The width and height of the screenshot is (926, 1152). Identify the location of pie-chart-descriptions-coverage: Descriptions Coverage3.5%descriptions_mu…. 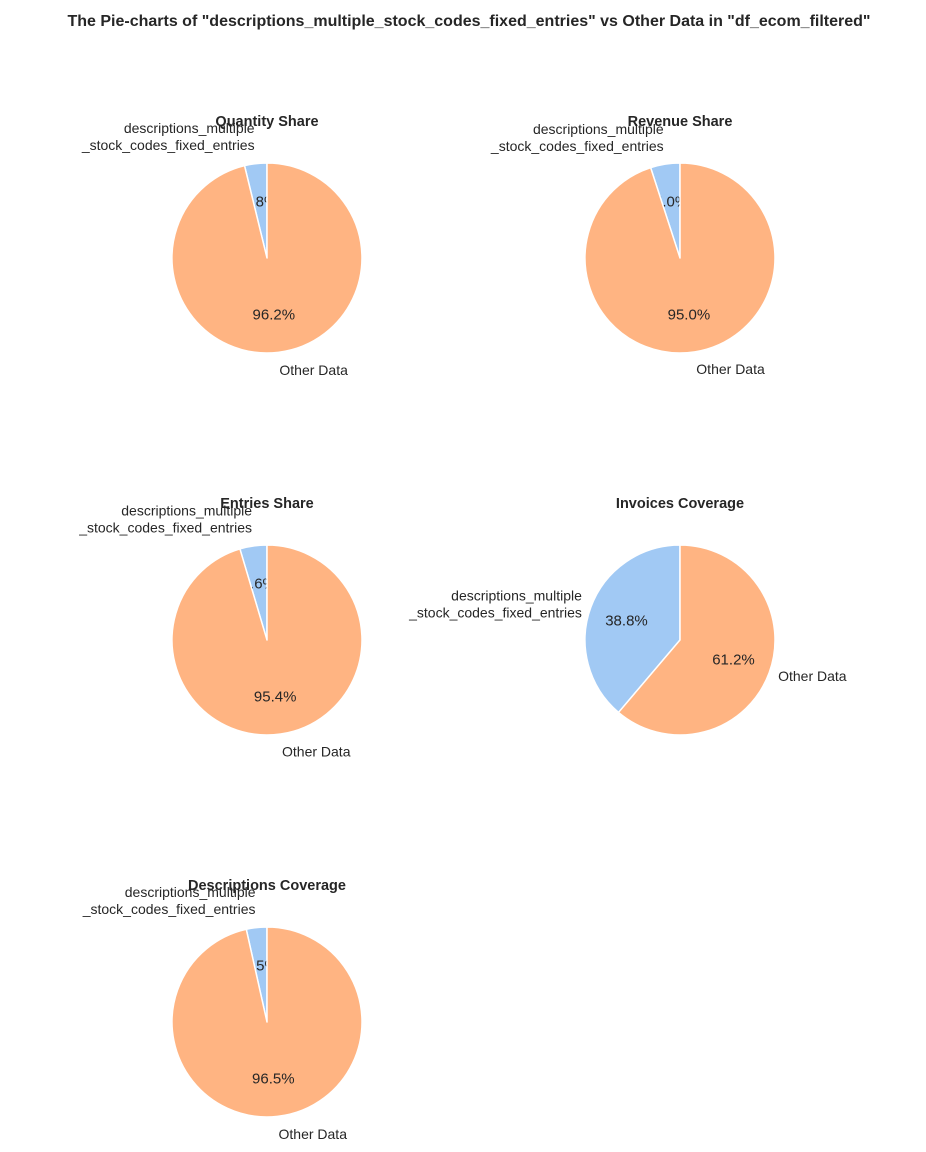
(222, 1010).